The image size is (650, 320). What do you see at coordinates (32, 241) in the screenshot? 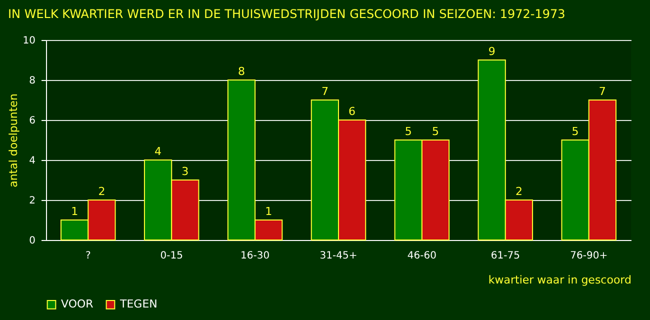
I see `y-tick-label: 0` at bounding box center [32, 241].